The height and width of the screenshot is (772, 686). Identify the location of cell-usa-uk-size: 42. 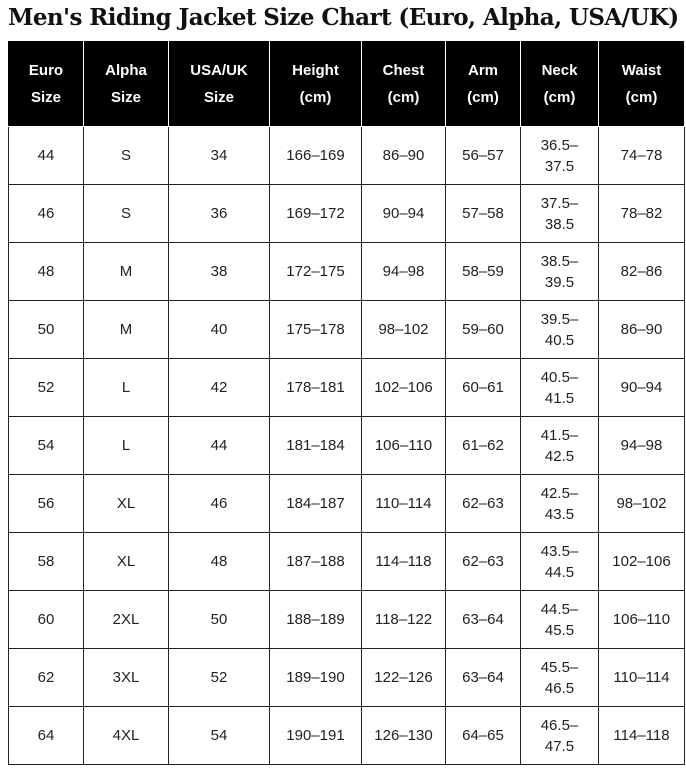
(219, 387).